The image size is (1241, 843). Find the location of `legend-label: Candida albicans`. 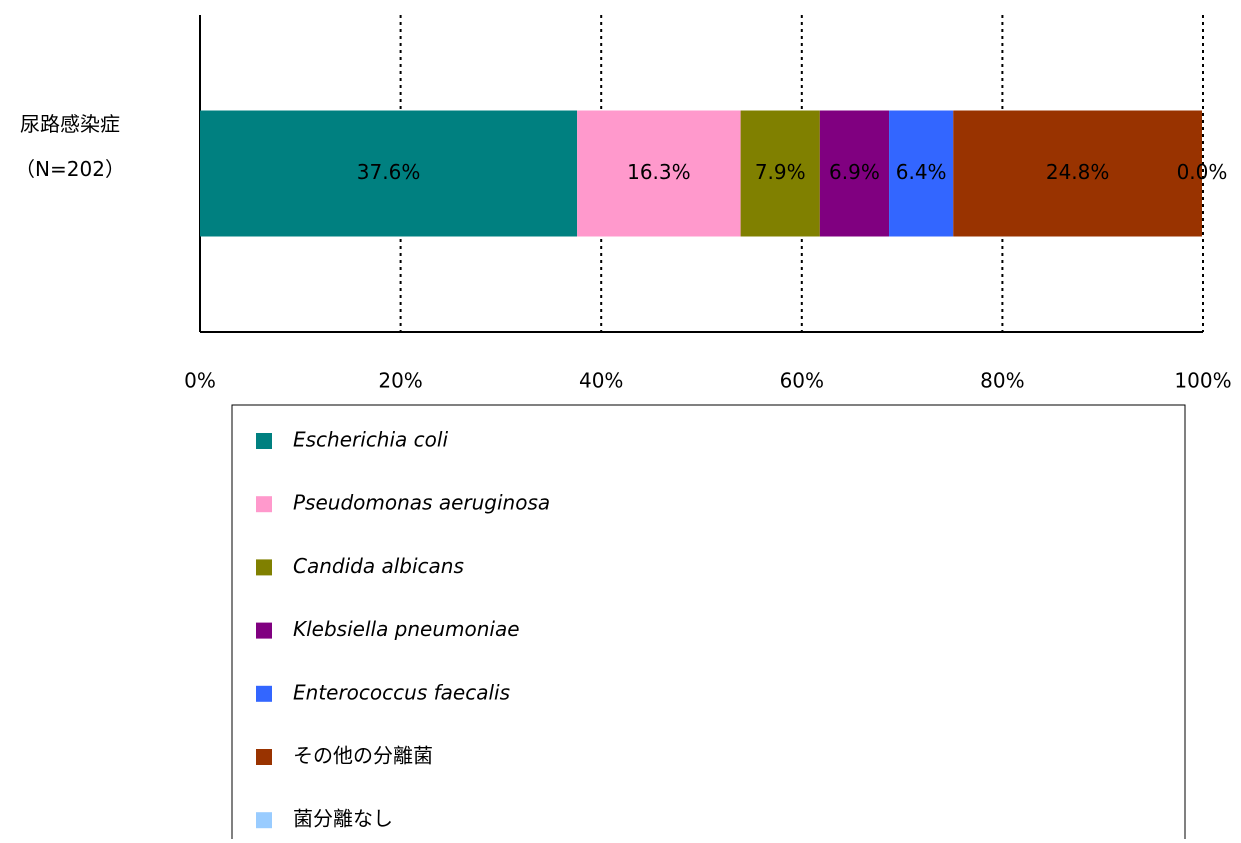

legend-label: Candida albicans is located at coordinates (378, 566).